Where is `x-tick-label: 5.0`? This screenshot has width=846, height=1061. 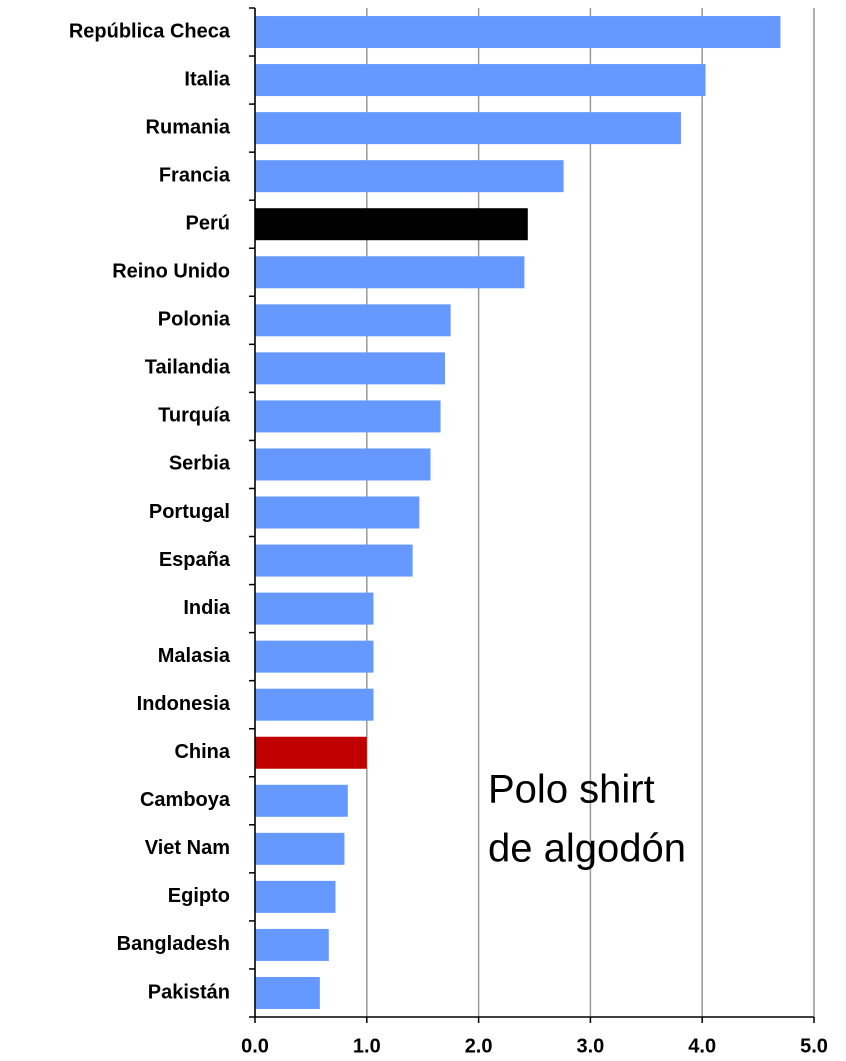
x-tick-label: 5.0 is located at coordinates (814, 1046).